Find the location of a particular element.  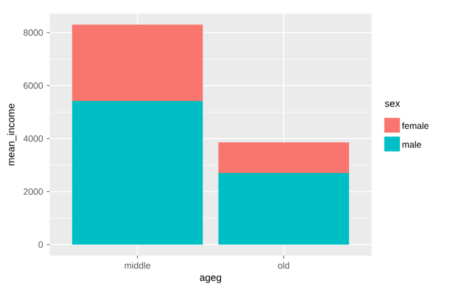

legend-title: sex is located at coordinates (392, 105).